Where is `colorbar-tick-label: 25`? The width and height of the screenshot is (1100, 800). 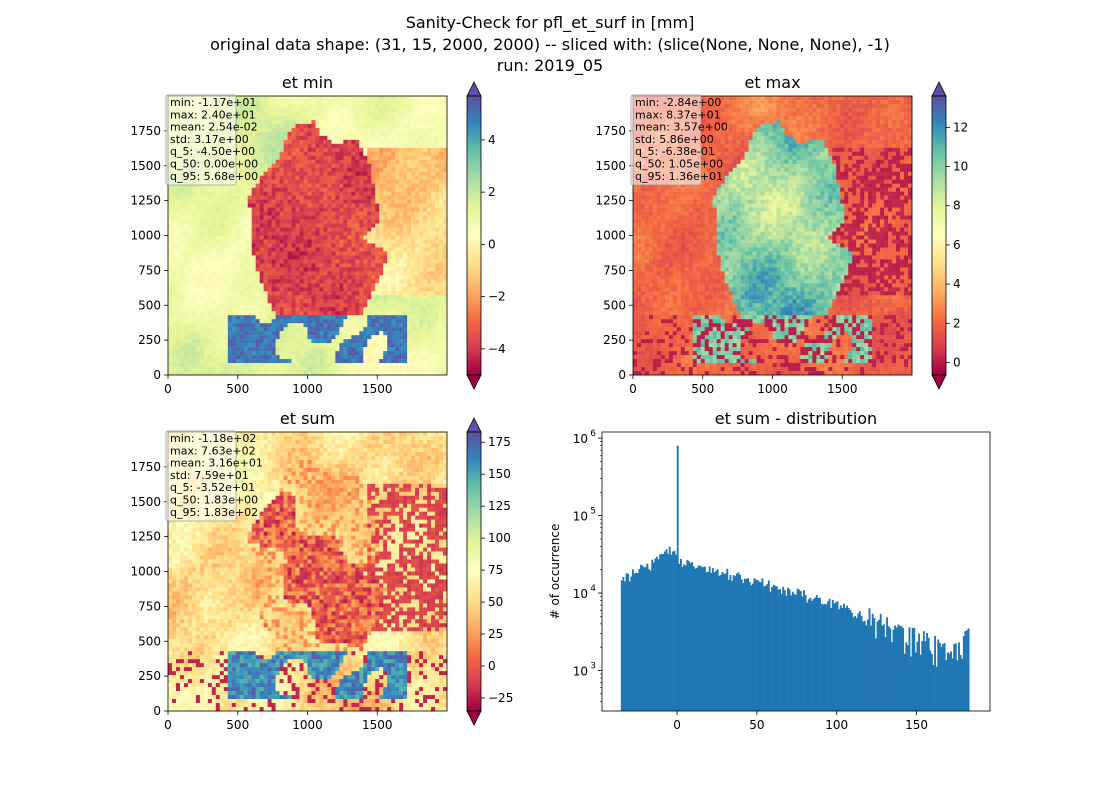 colorbar-tick-label: 25 is located at coordinates (495, 634).